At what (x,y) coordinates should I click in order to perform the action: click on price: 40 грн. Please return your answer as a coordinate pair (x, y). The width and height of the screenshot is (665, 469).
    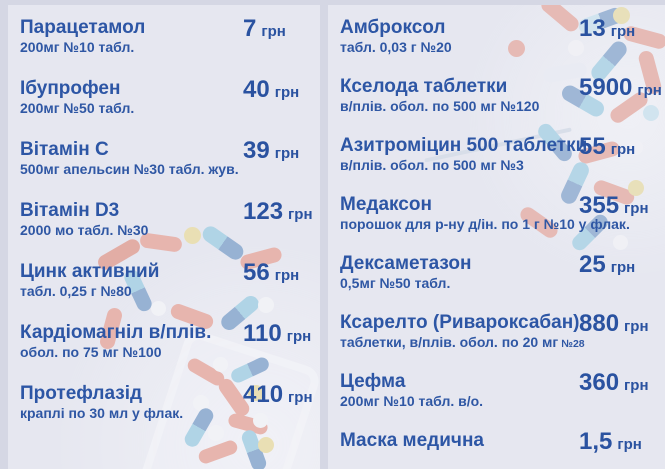
    Looking at the image, I should click on (271, 90).